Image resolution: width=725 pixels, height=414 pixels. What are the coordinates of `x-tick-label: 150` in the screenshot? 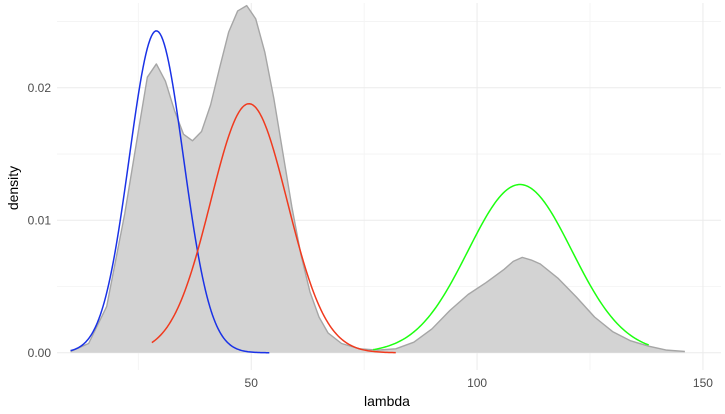 It's located at (703, 383).